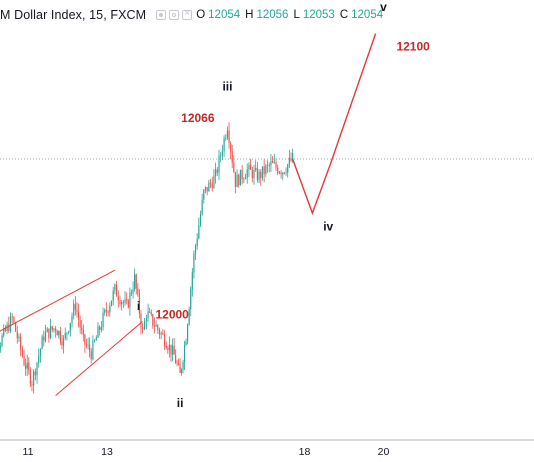 The width and height of the screenshot is (534, 462). What do you see at coordinates (278, 452) in the screenshot?
I see `x-axis: 1113182025` at bounding box center [278, 452].